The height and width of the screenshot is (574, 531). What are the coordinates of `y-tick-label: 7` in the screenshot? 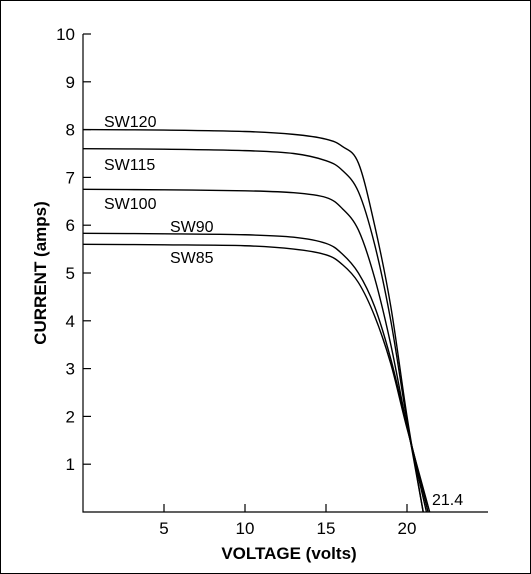 It's located at (70, 177).